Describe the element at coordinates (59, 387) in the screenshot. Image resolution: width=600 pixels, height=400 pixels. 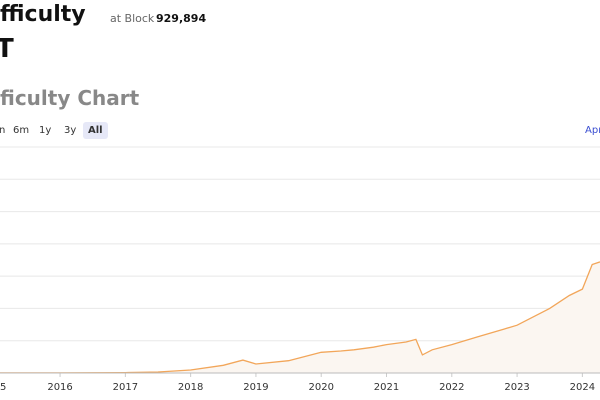
I see `x-tick-label: 2016` at that location.